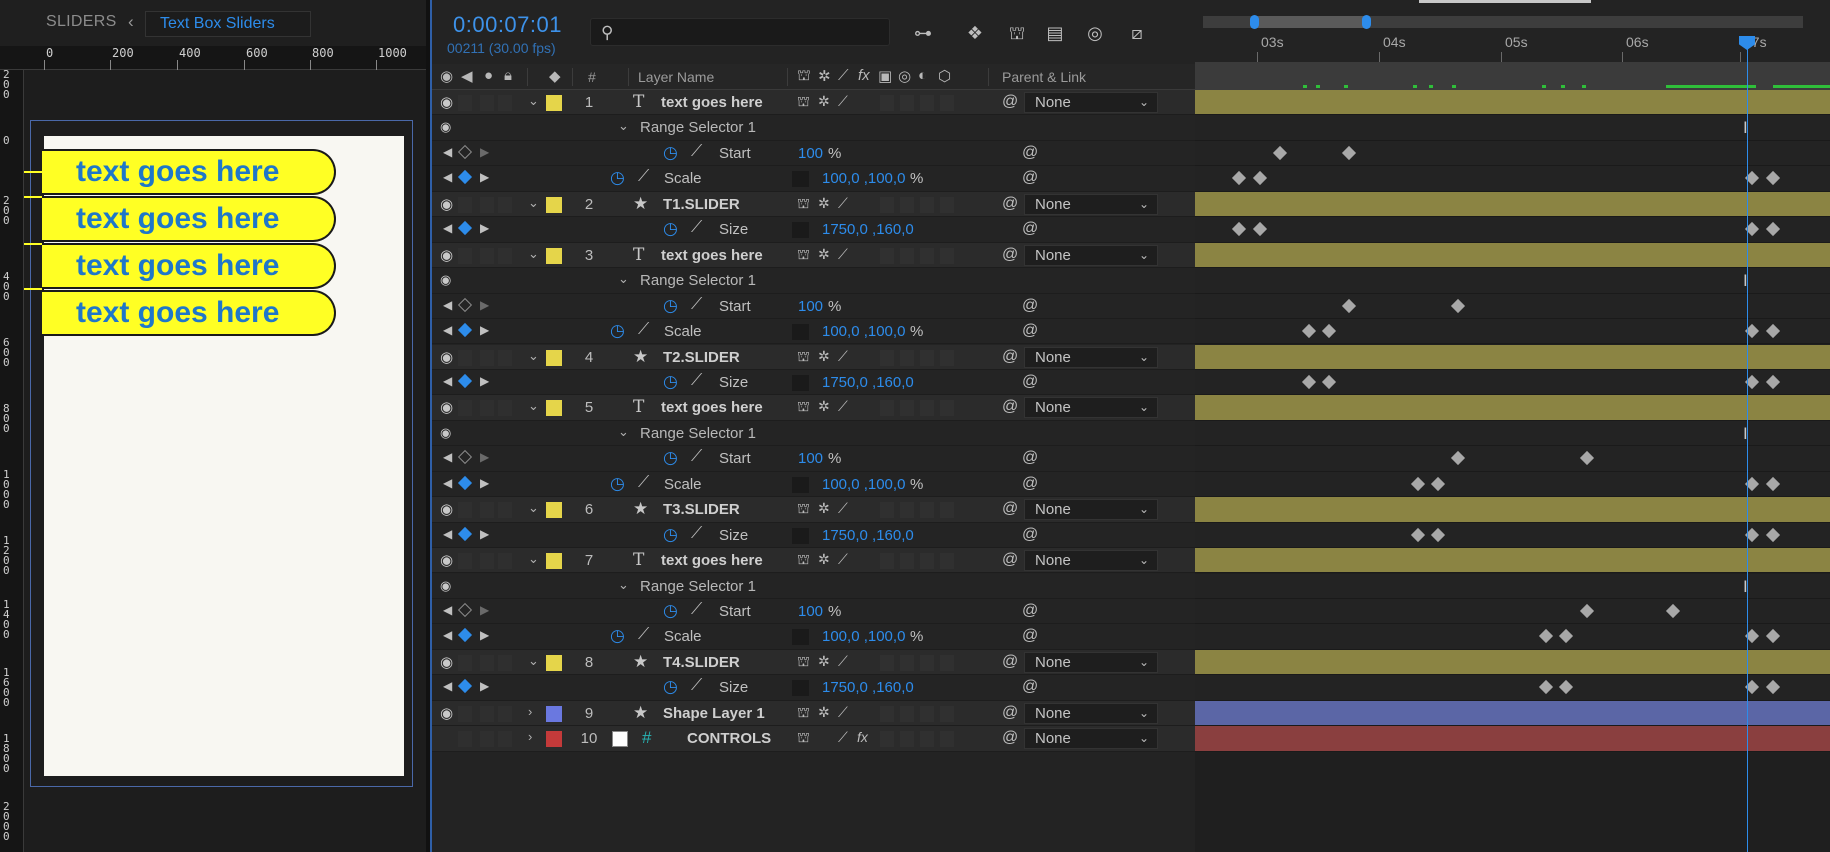  Describe the element at coordinates (1747, 43) in the screenshot. I see `playhead-handle` at that location.